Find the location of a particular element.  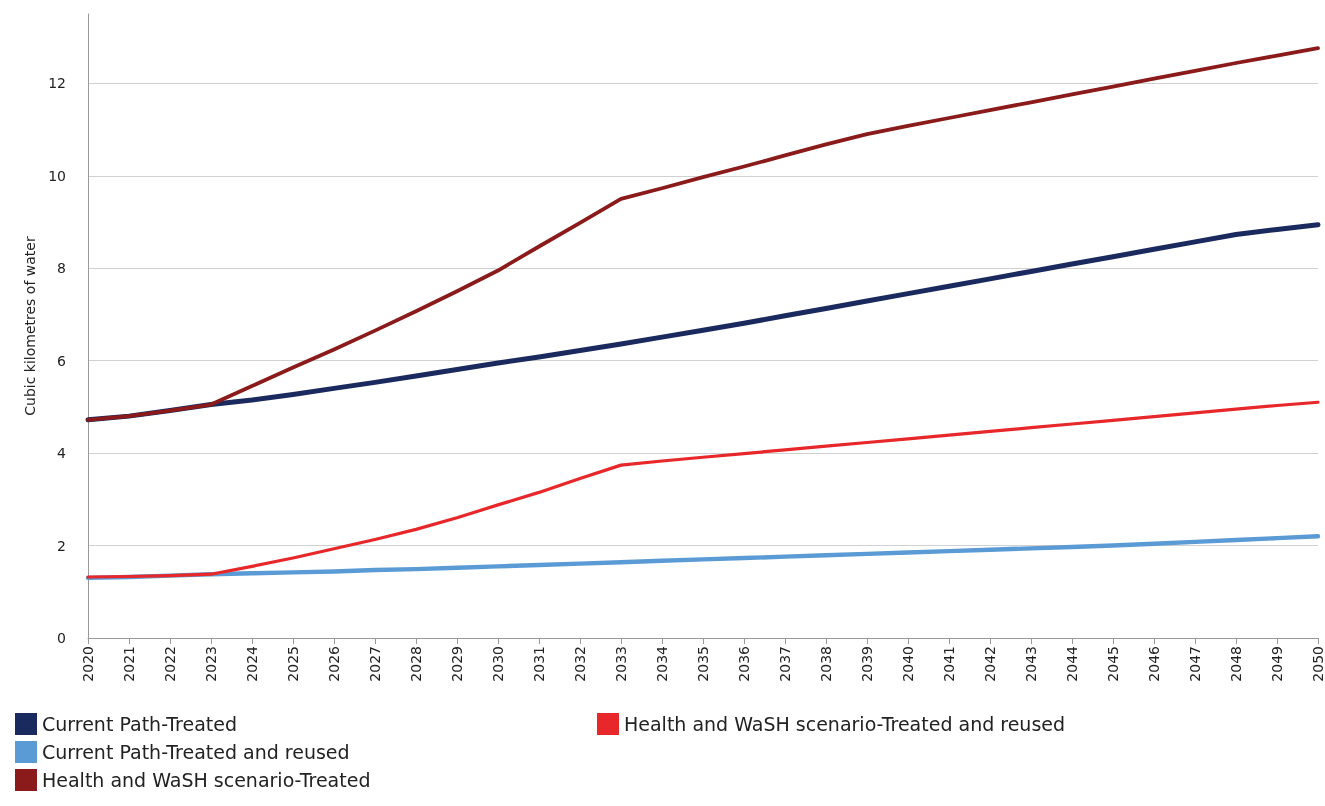

x-tick-label: 2050 is located at coordinates (1317, 664).